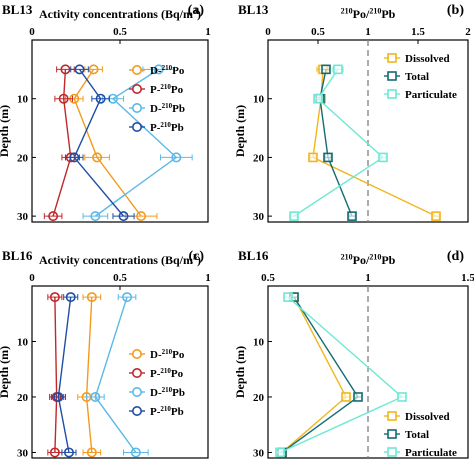  I want to click on x-tick-label: 2, so click(468, 32).